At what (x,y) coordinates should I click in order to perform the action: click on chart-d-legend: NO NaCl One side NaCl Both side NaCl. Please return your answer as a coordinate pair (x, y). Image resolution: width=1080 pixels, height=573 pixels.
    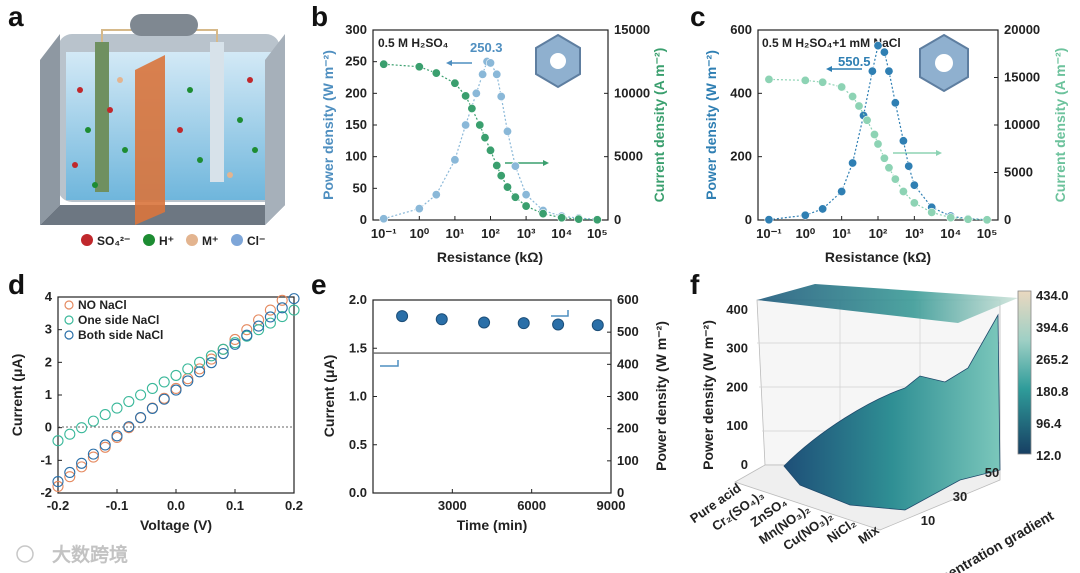
    Looking at the image, I should click on (113, 320).